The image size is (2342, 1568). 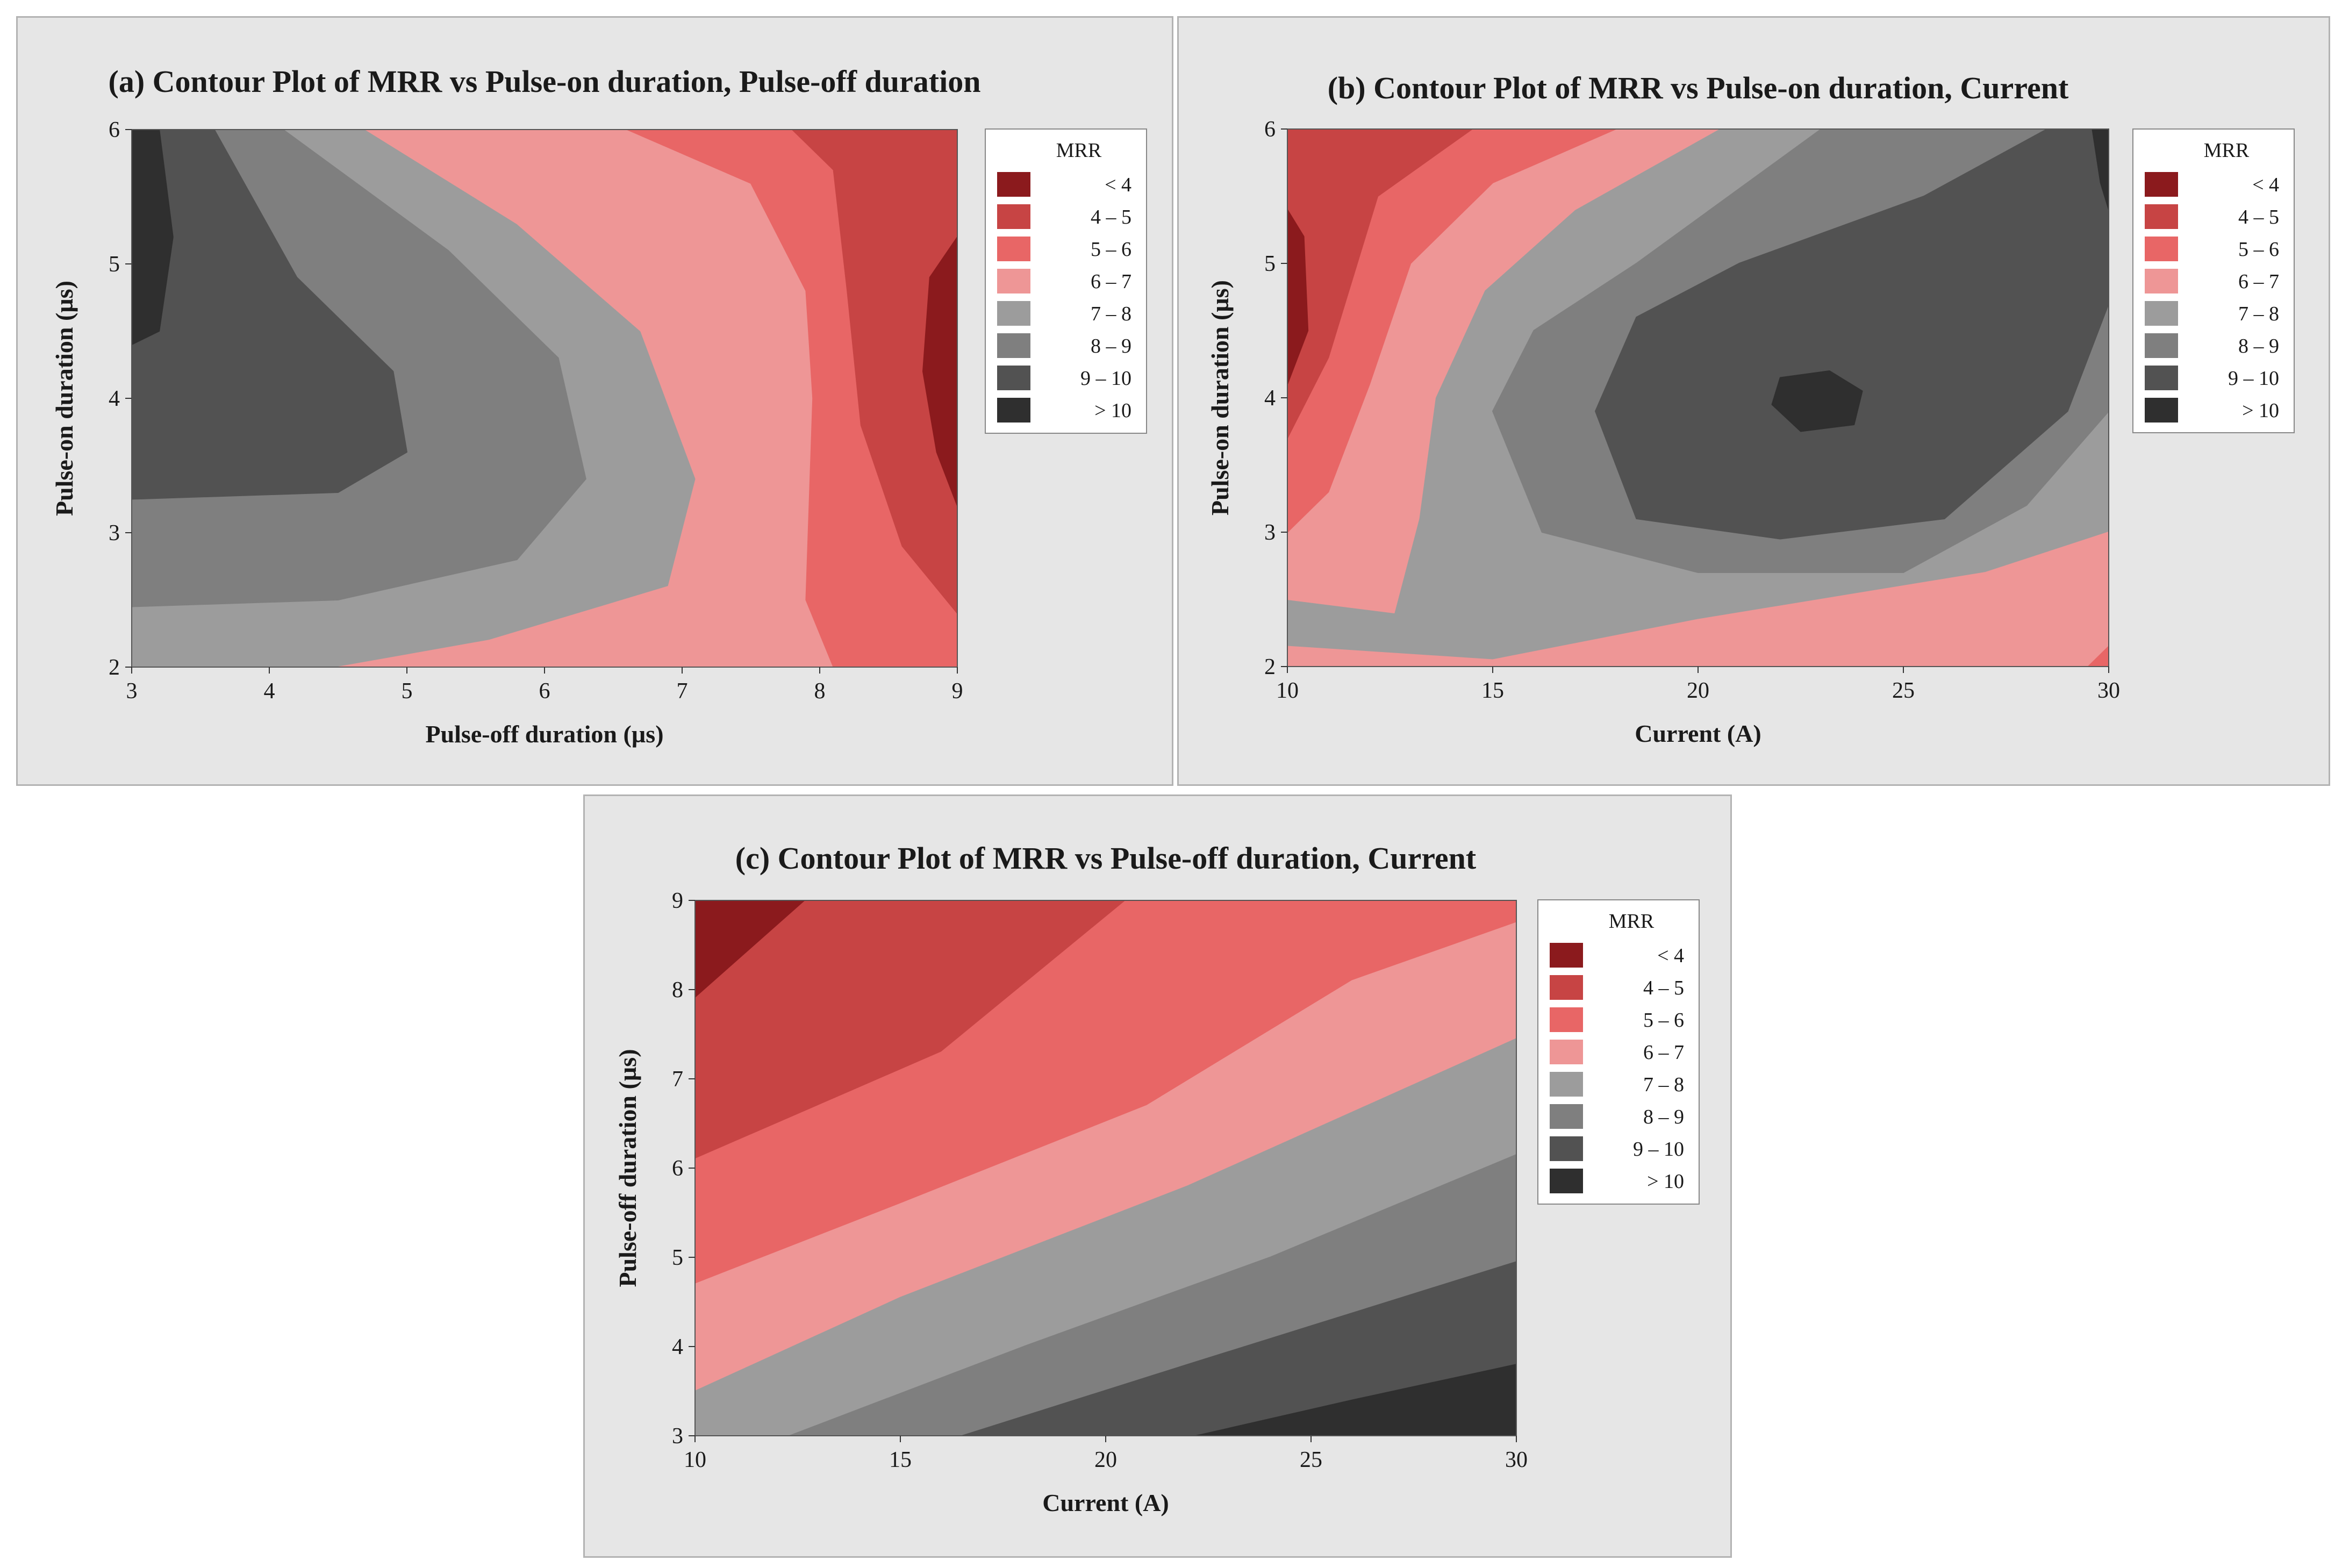 What do you see at coordinates (677, 901) in the screenshot?
I see `y-tick-label: 9` at bounding box center [677, 901].